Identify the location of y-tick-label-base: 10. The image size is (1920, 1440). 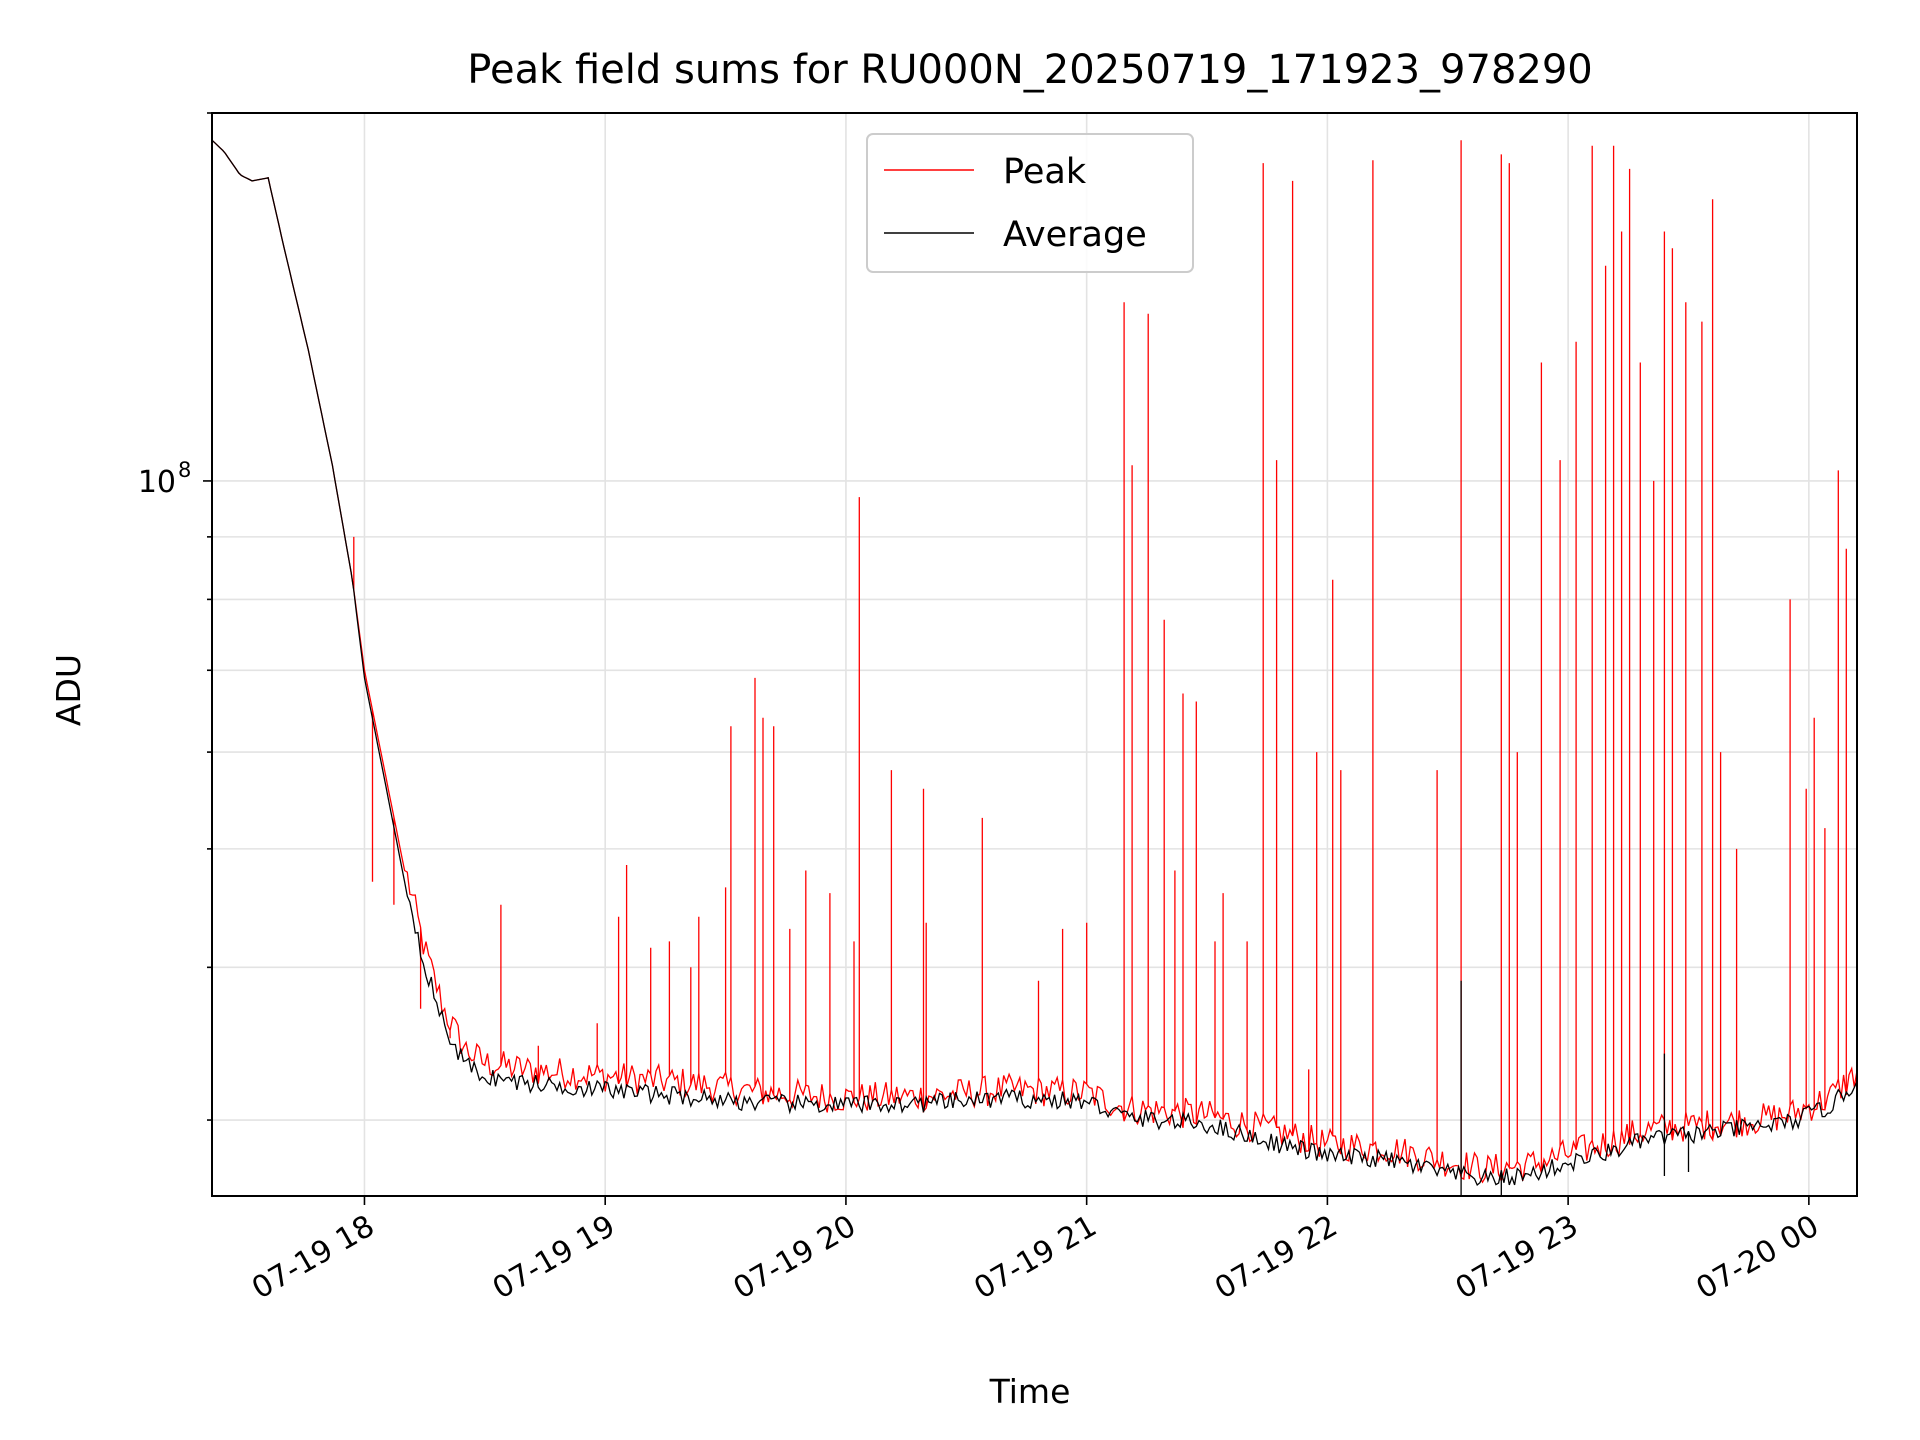
(157, 482).